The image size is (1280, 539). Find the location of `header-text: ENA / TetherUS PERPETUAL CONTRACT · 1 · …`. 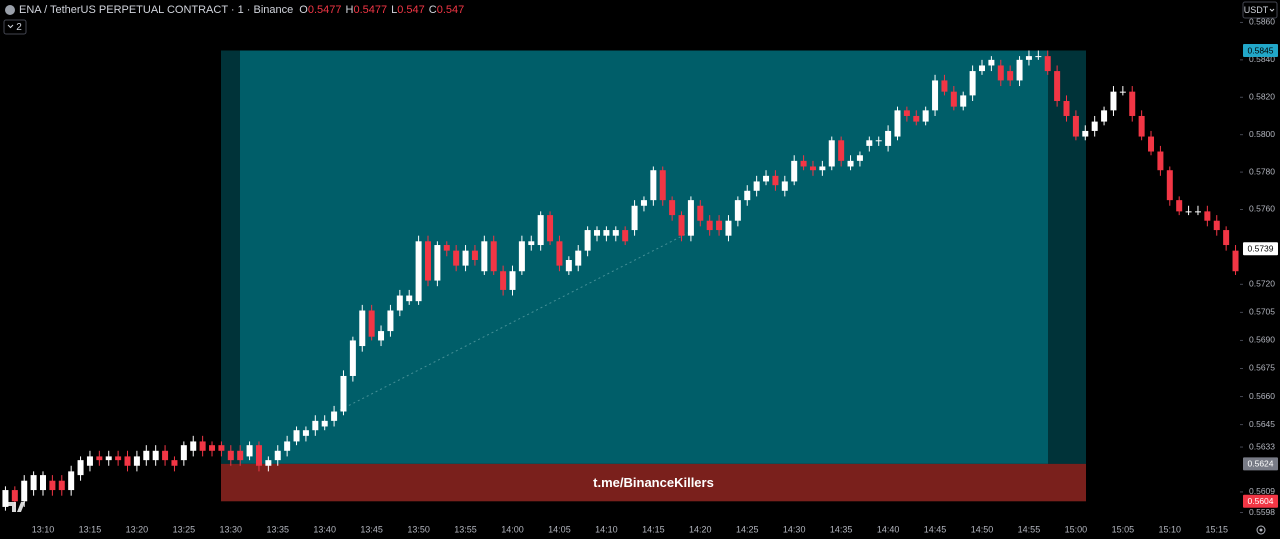

header-text: ENA / TetherUS PERPETUAL CONTRACT · 1 · … is located at coordinates (241, 10).